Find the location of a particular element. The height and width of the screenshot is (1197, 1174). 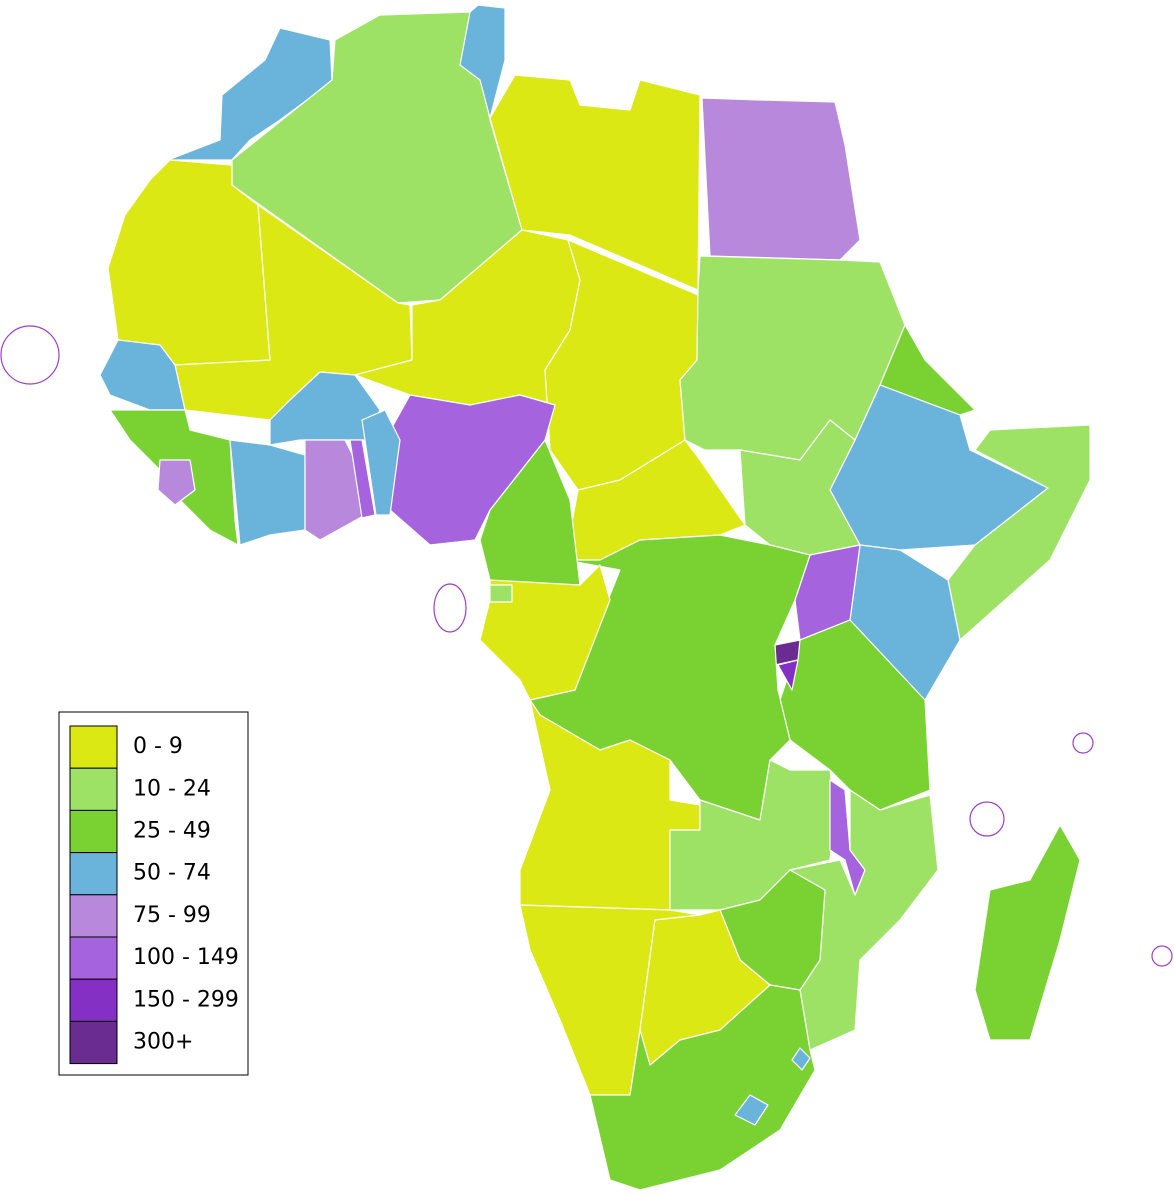

legend-label: 10 - 24 is located at coordinates (172, 788).